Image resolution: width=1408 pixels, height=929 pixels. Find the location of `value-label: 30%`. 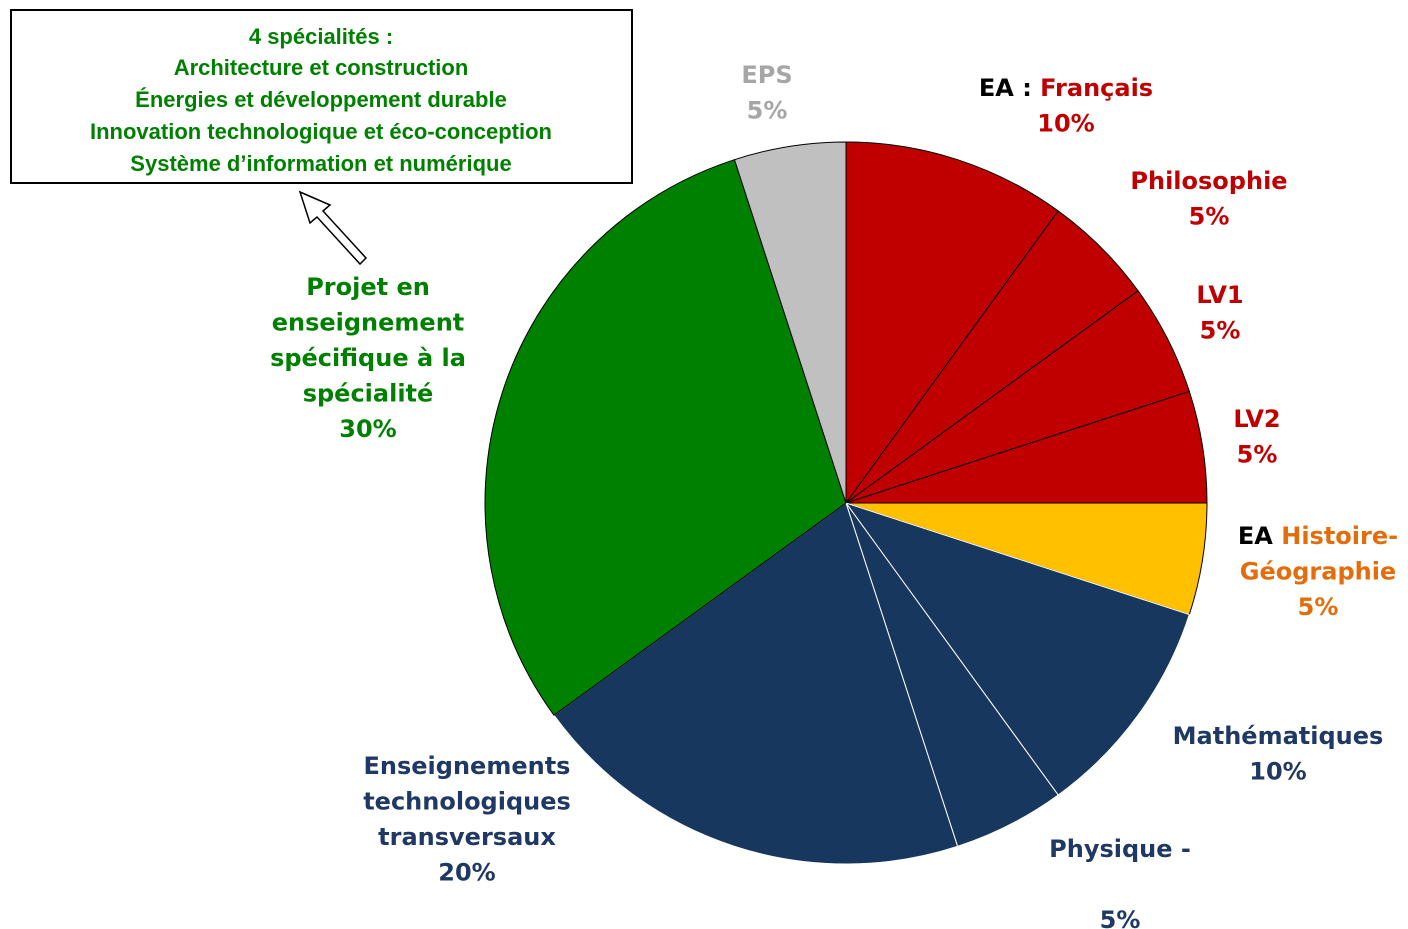

value-label: 30% is located at coordinates (367, 429).